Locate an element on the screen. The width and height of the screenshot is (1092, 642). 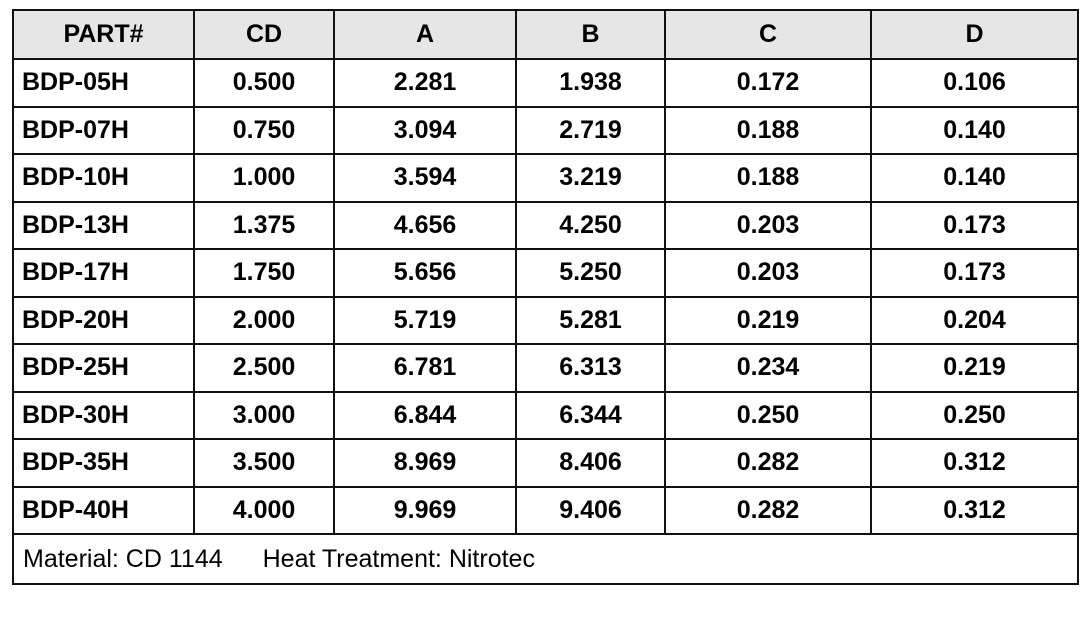
header-row: PART# CD A B C D is located at coordinates (545, 34).